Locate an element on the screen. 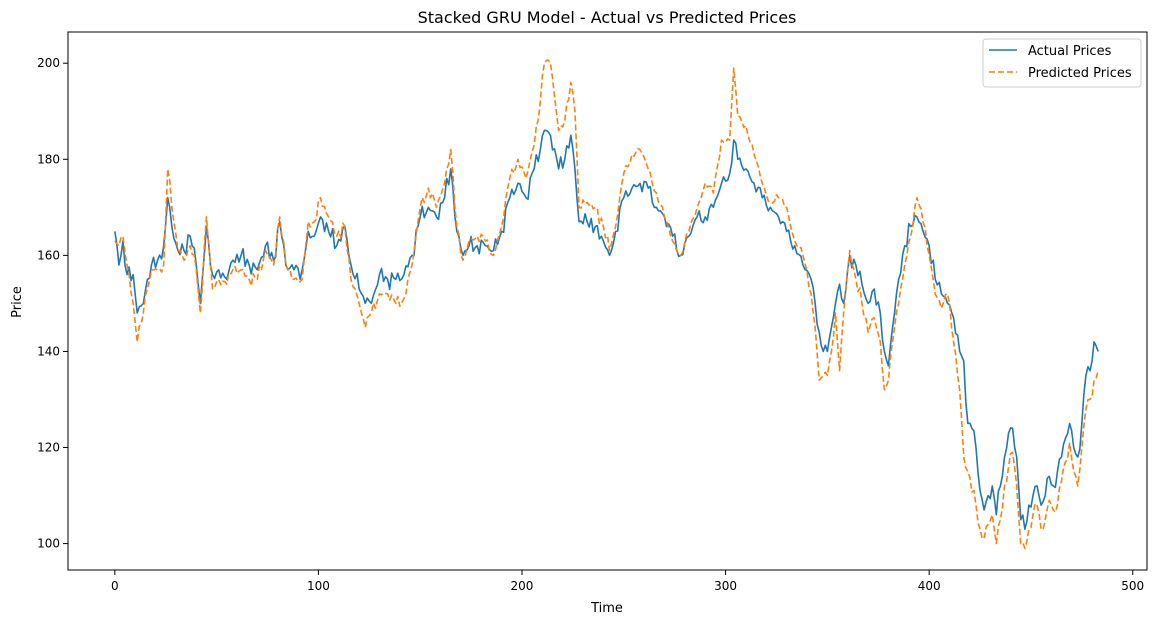 Image resolution: width=1160 pixels, height=624 pixels. x-tick-label: 300 is located at coordinates (725, 586).